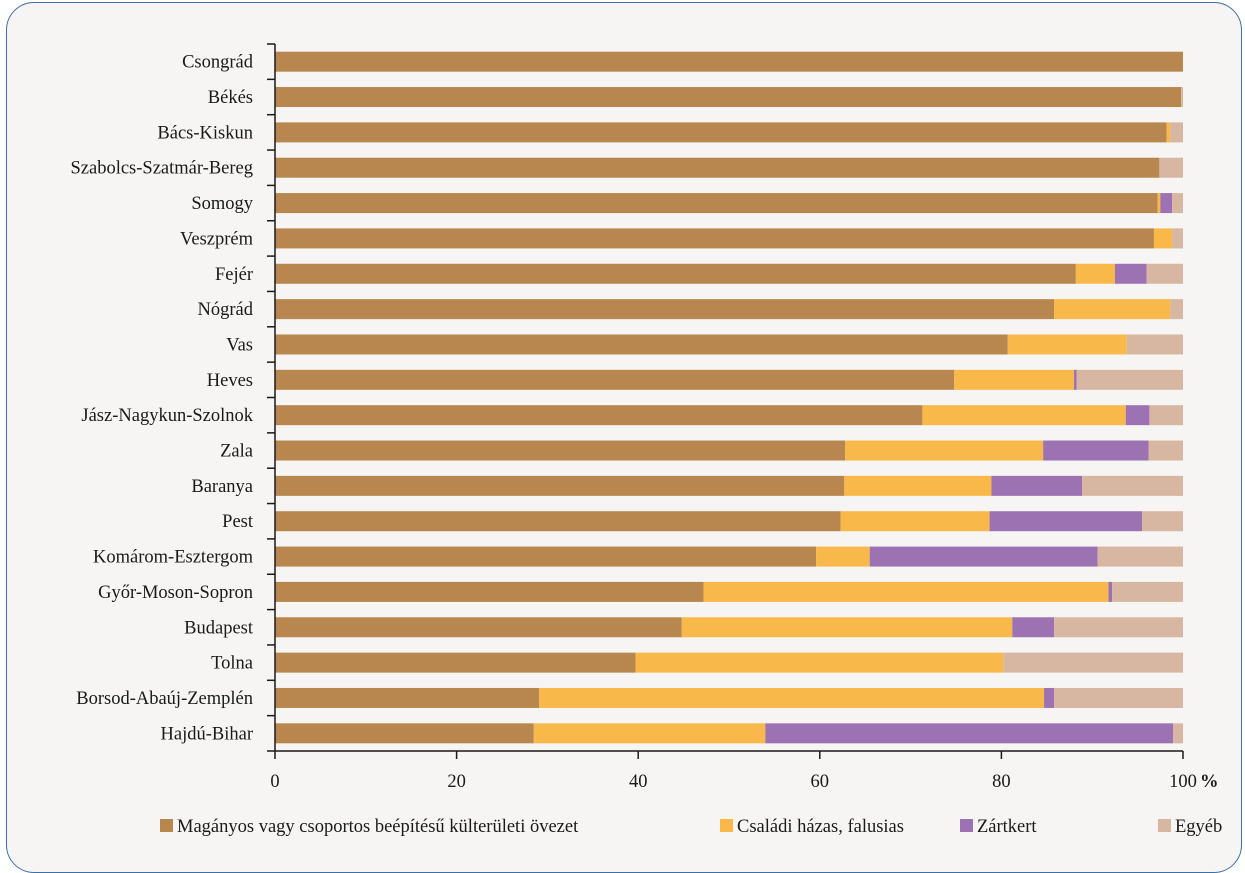  I want to click on x-tick-label: 100, so click(1183, 782).